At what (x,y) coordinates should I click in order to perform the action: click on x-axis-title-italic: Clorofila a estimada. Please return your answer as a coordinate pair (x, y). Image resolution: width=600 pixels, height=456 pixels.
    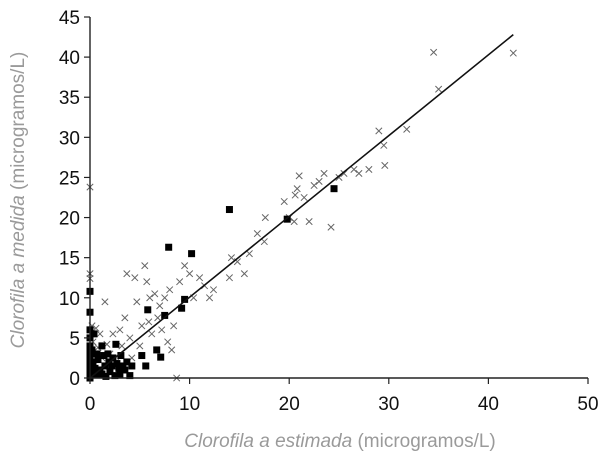
    Looking at the image, I should click on (268, 441).